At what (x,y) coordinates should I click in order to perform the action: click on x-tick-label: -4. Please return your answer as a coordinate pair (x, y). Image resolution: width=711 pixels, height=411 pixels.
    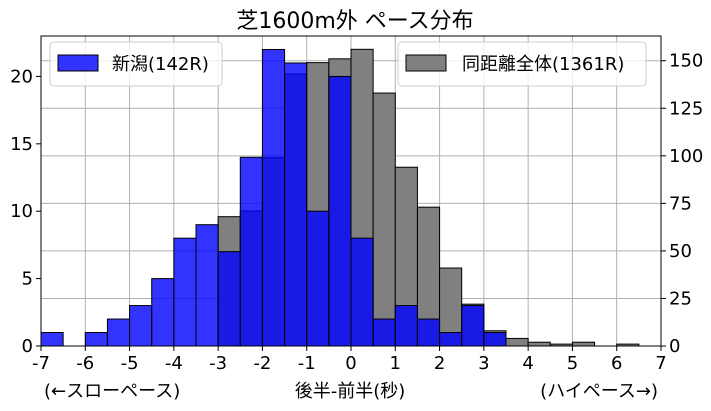
    Looking at the image, I should click on (174, 363).